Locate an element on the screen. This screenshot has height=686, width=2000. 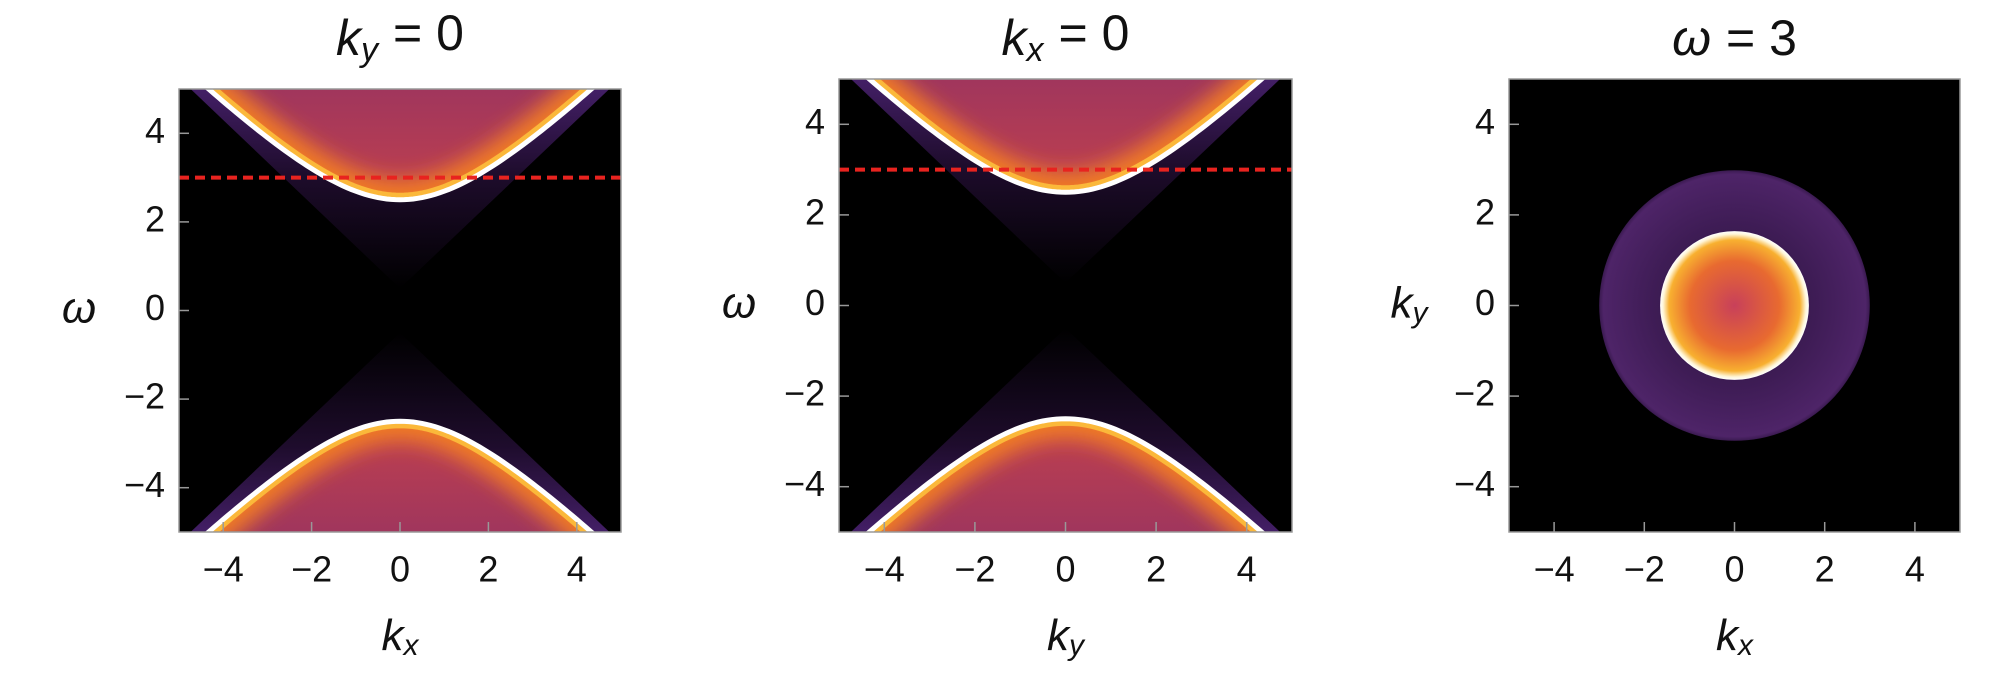
chart-title-subscript: y is located at coordinates (369, 50).